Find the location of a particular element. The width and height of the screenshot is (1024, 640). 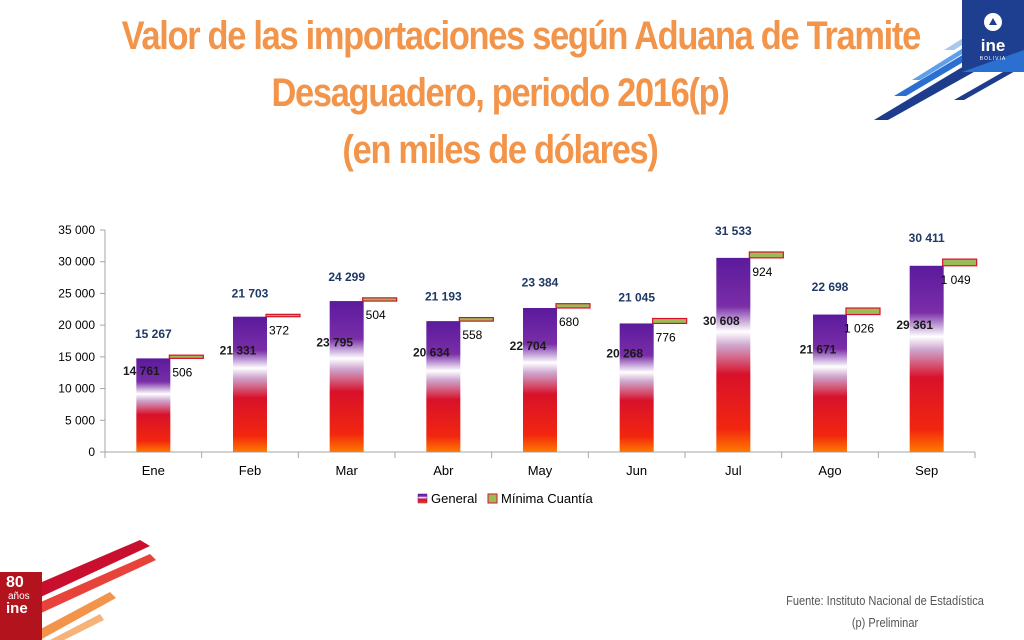

anniversary-years: años is located at coordinates (19, 596).